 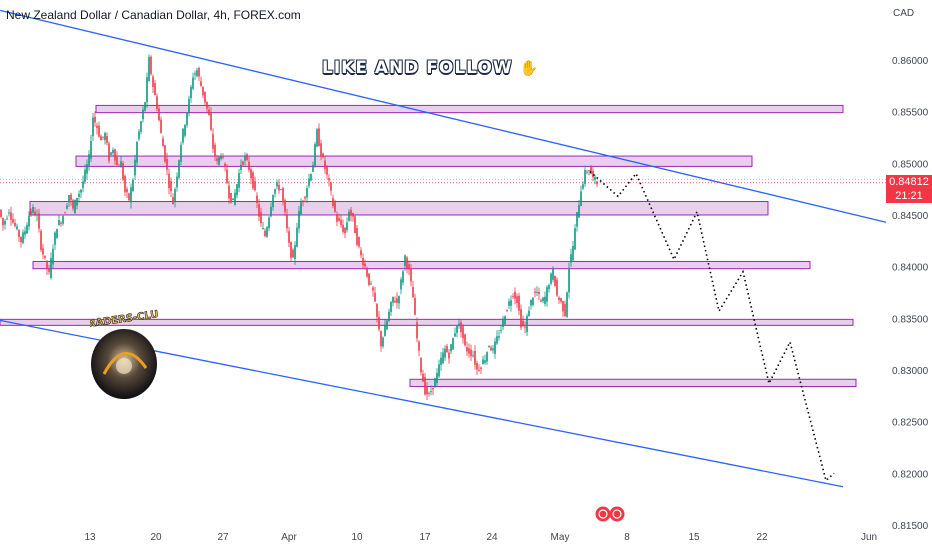 I want to click on logo-text: TRADERS-CLUB, so click(x=124, y=319).